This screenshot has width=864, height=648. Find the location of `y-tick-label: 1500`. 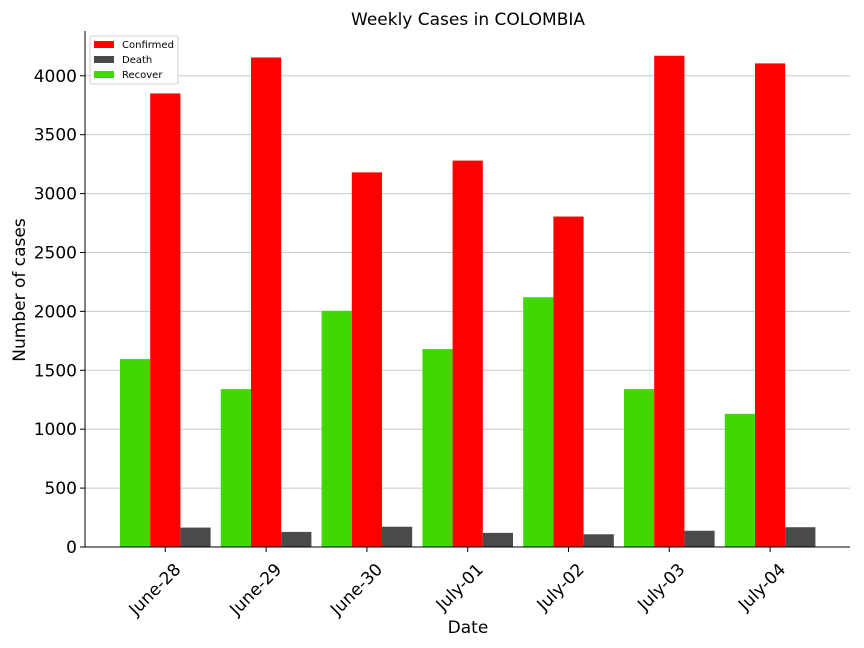

y-tick-label: 1500 is located at coordinates (55, 371).